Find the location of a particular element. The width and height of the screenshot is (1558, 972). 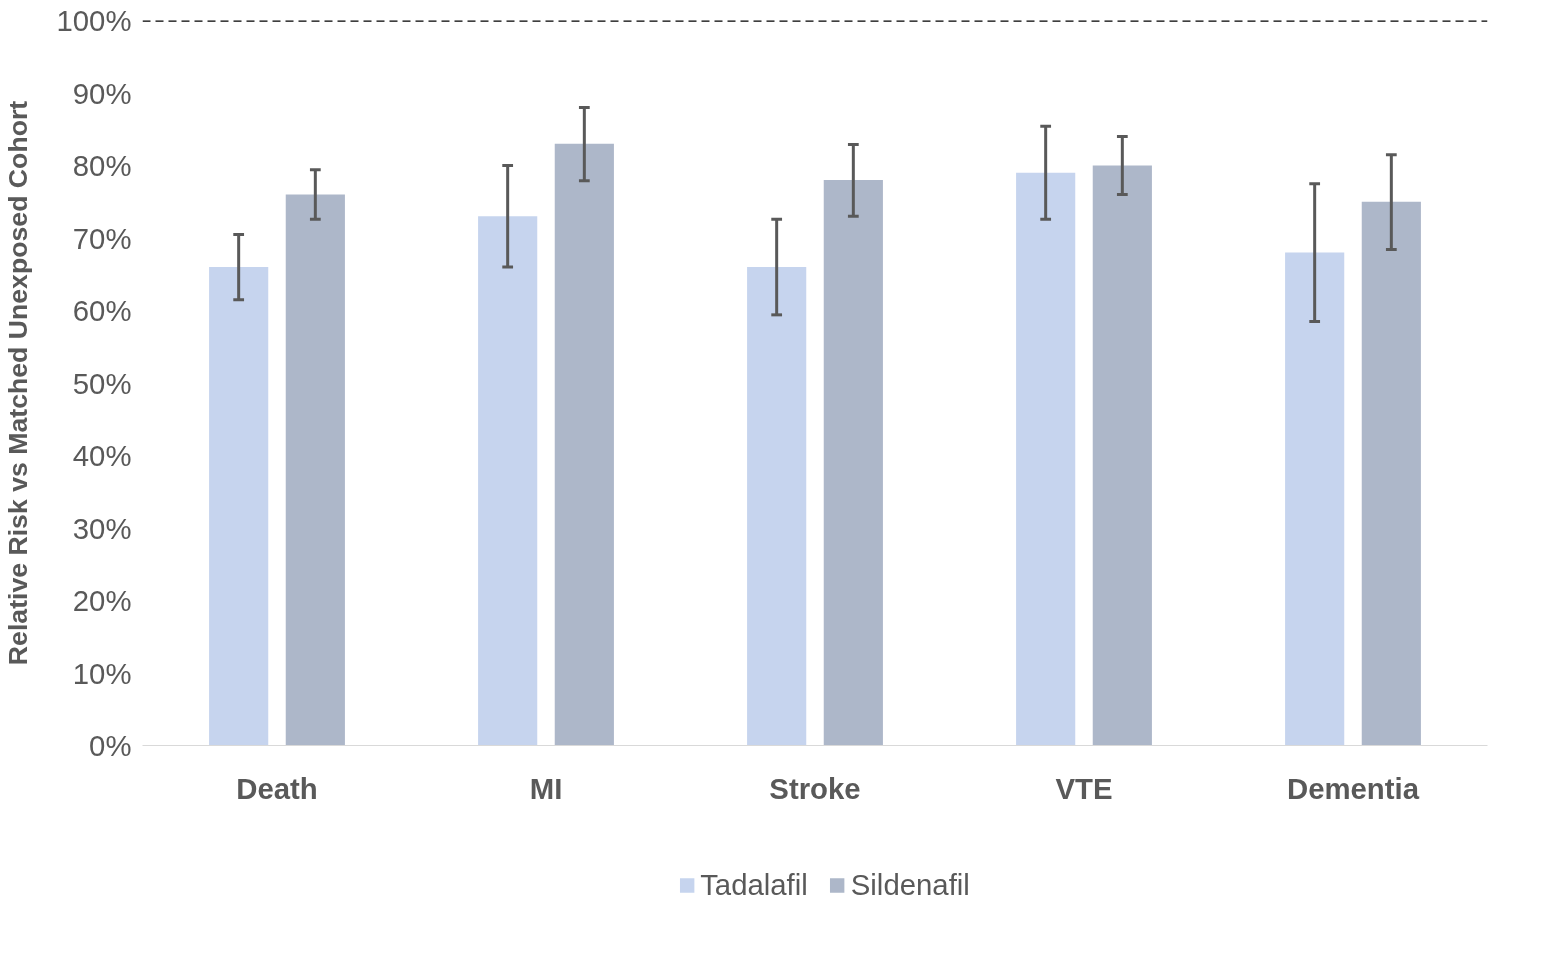

y-tick-label: 0% is located at coordinates (110, 745).